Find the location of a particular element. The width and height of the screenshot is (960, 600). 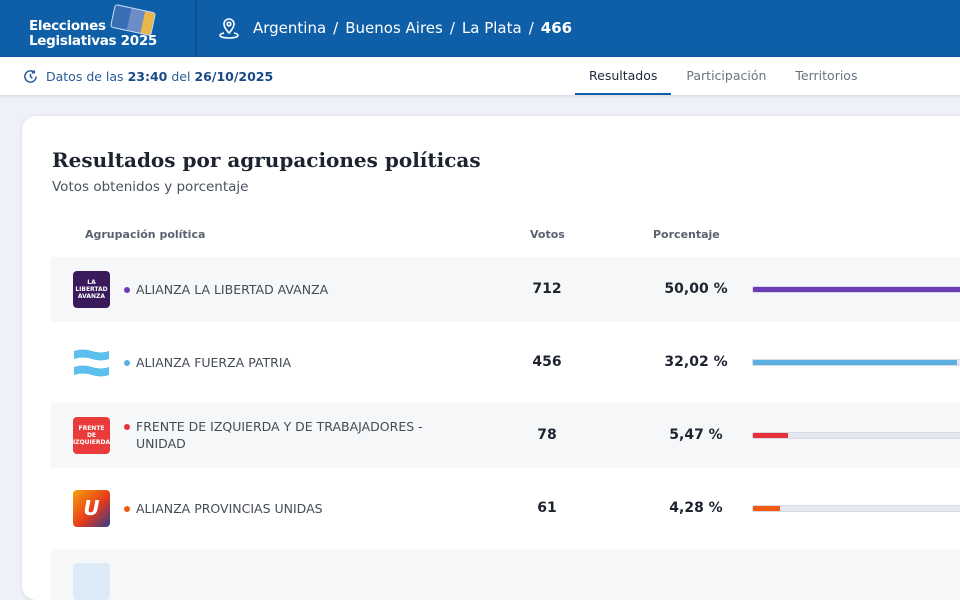

update-time: 23:40 is located at coordinates (147, 76).